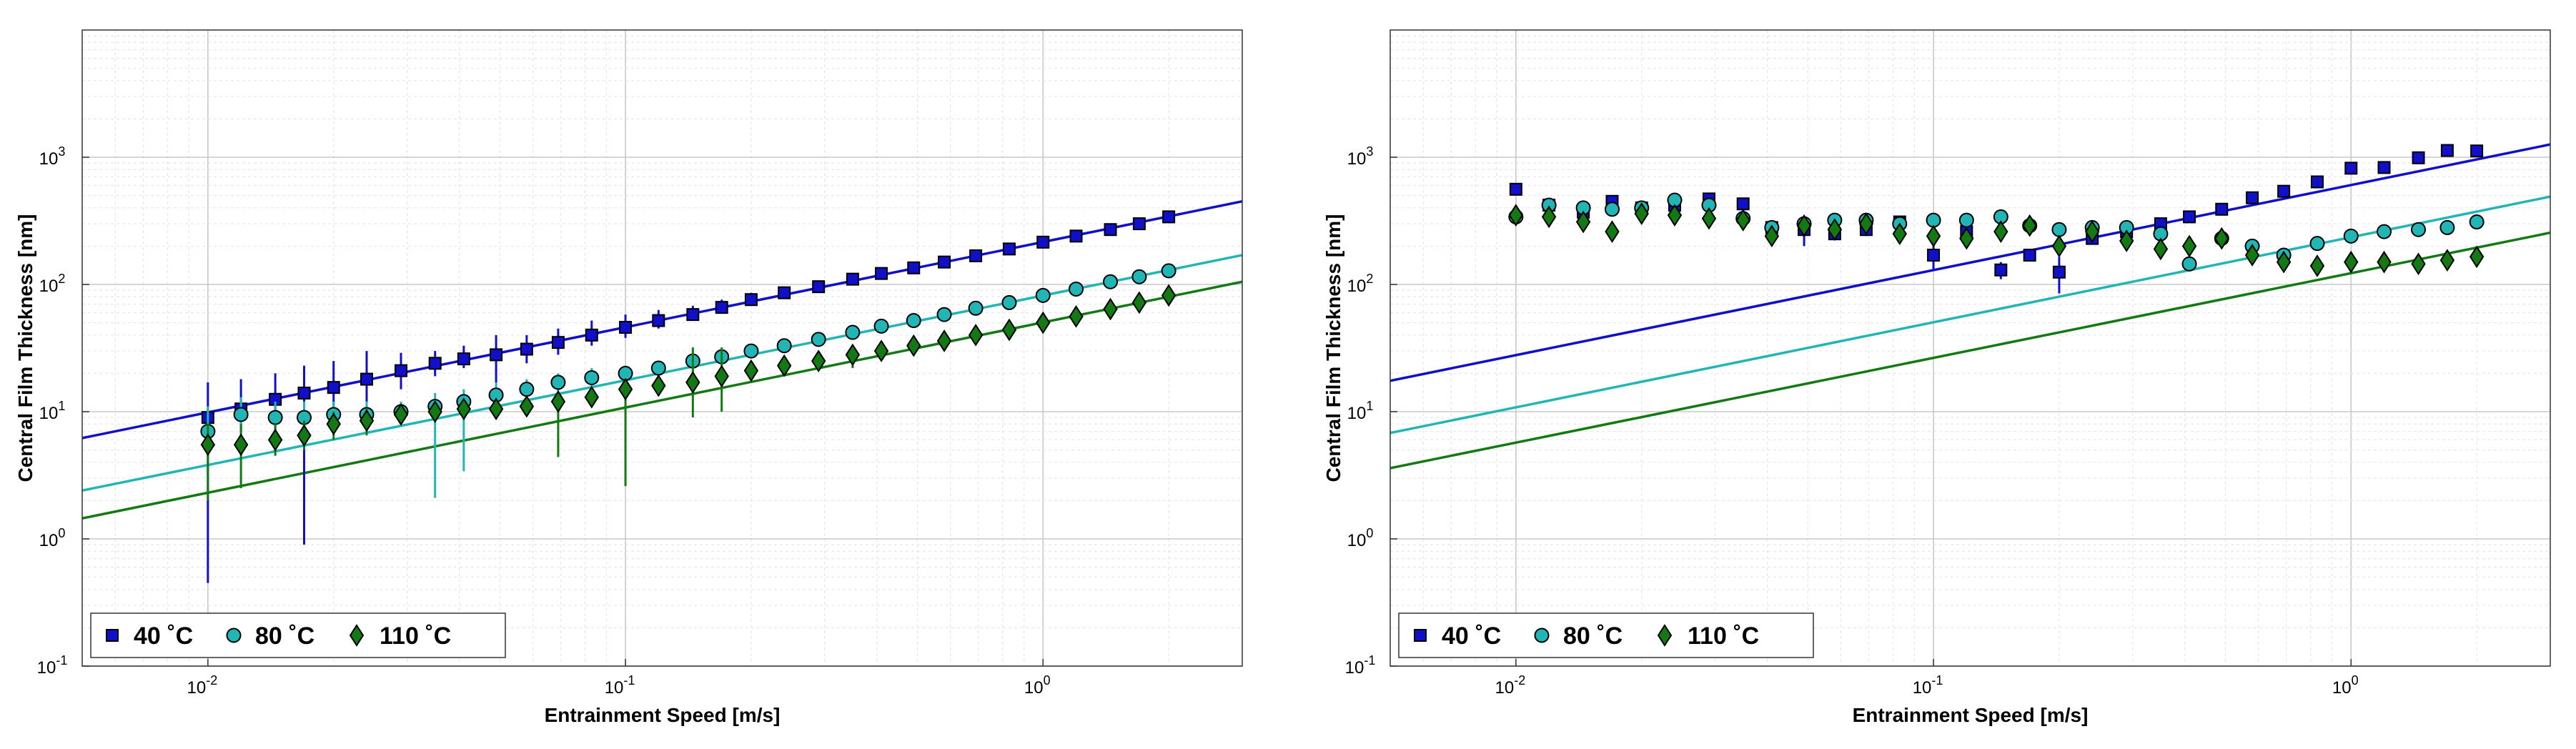  Describe the element at coordinates (1593, 636) in the screenshot. I see `legend-entry: 80 ˚C` at that location.